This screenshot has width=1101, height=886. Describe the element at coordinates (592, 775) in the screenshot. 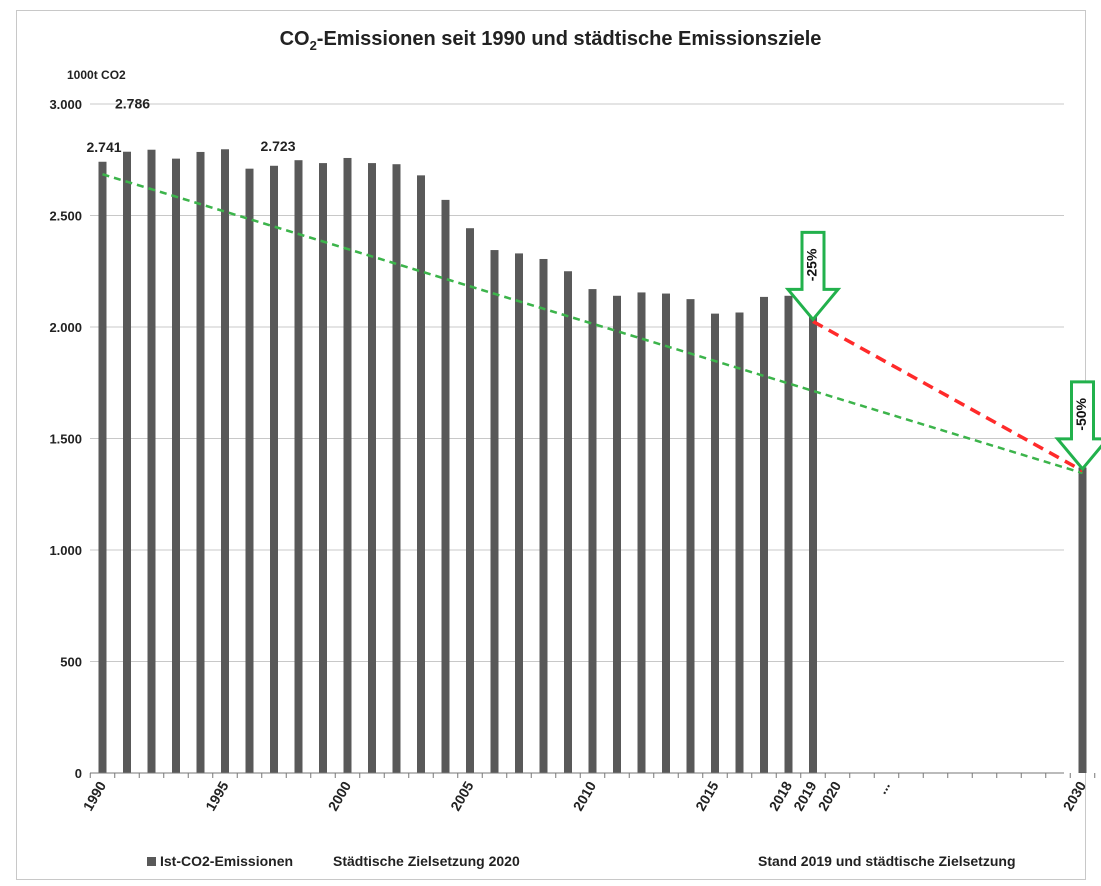

I see `axes` at that location.